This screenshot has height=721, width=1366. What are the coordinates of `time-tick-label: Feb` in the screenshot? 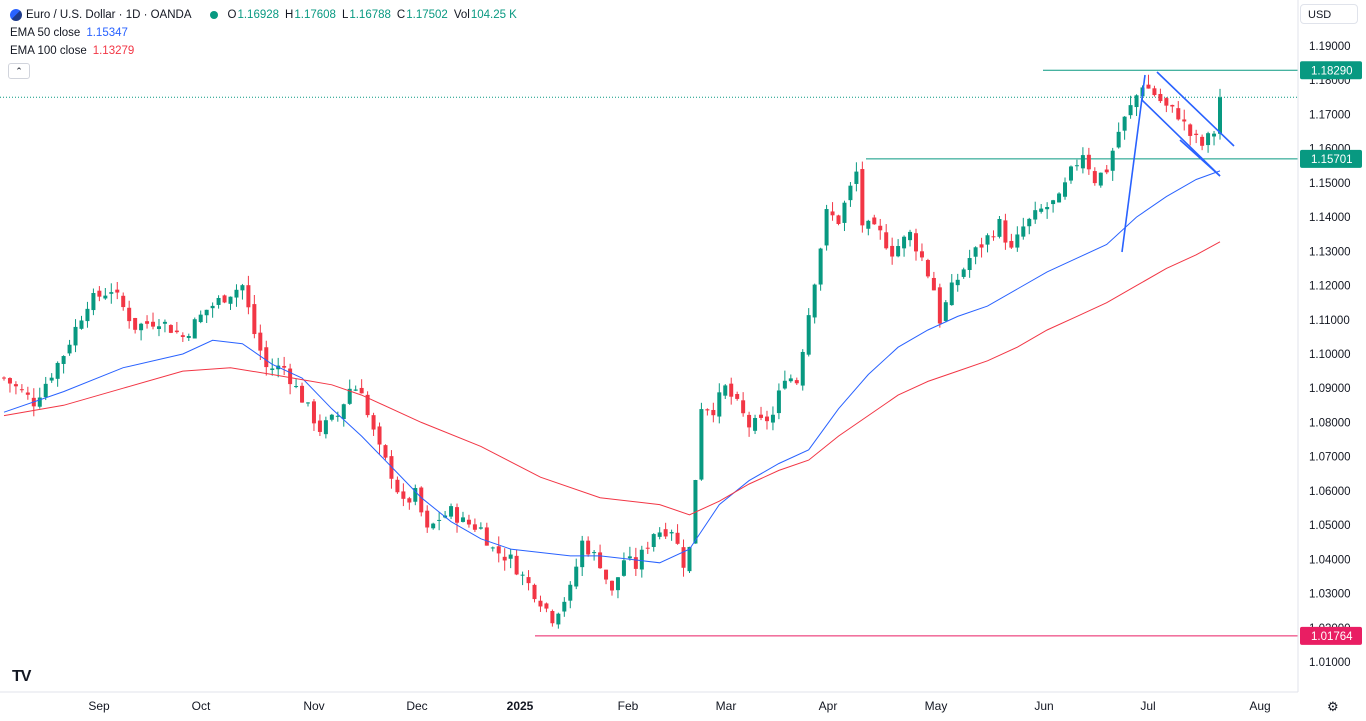 It's located at (628, 706).